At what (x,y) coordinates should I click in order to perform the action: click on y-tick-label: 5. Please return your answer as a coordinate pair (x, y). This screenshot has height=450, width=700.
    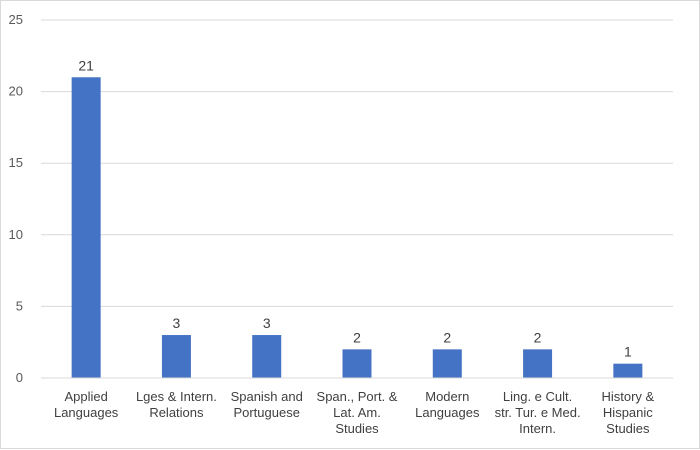
    Looking at the image, I should click on (19, 305).